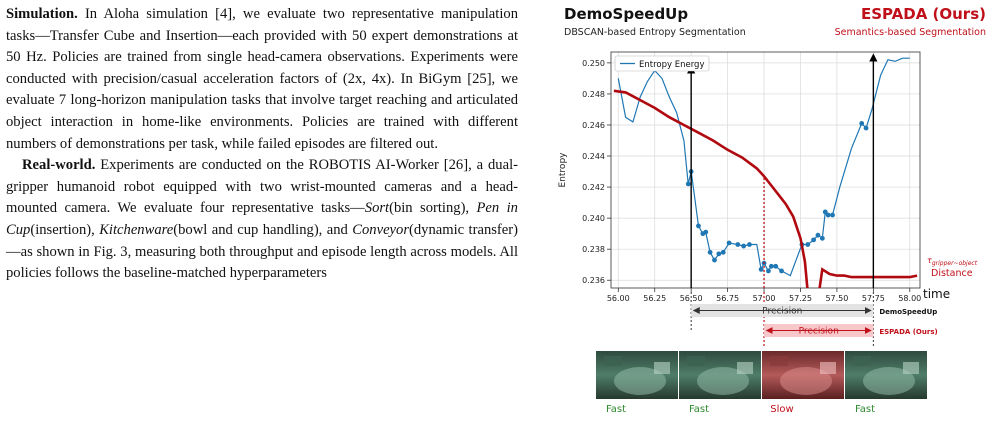  What do you see at coordinates (563, 170) in the screenshot?
I see `y-axis-label: Entropy` at bounding box center [563, 170].